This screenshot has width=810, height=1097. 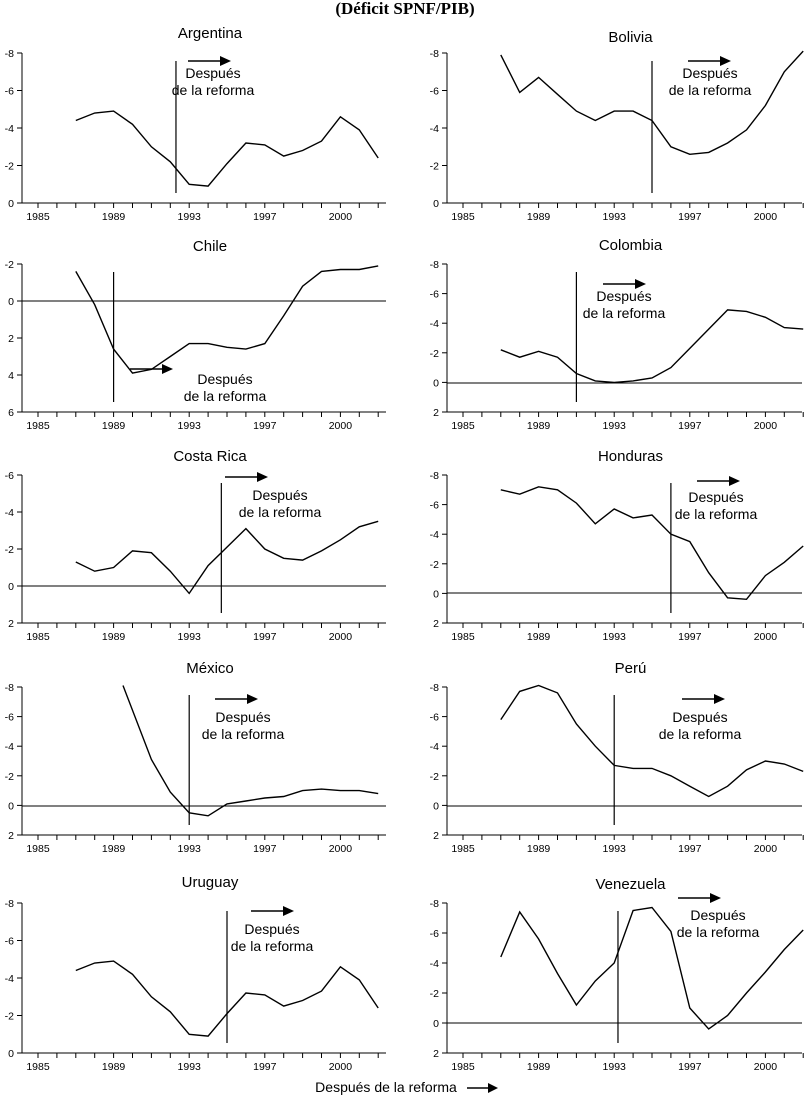 What do you see at coordinates (210, 456) in the screenshot?
I see `panel-title: Costa Rica` at bounding box center [210, 456].